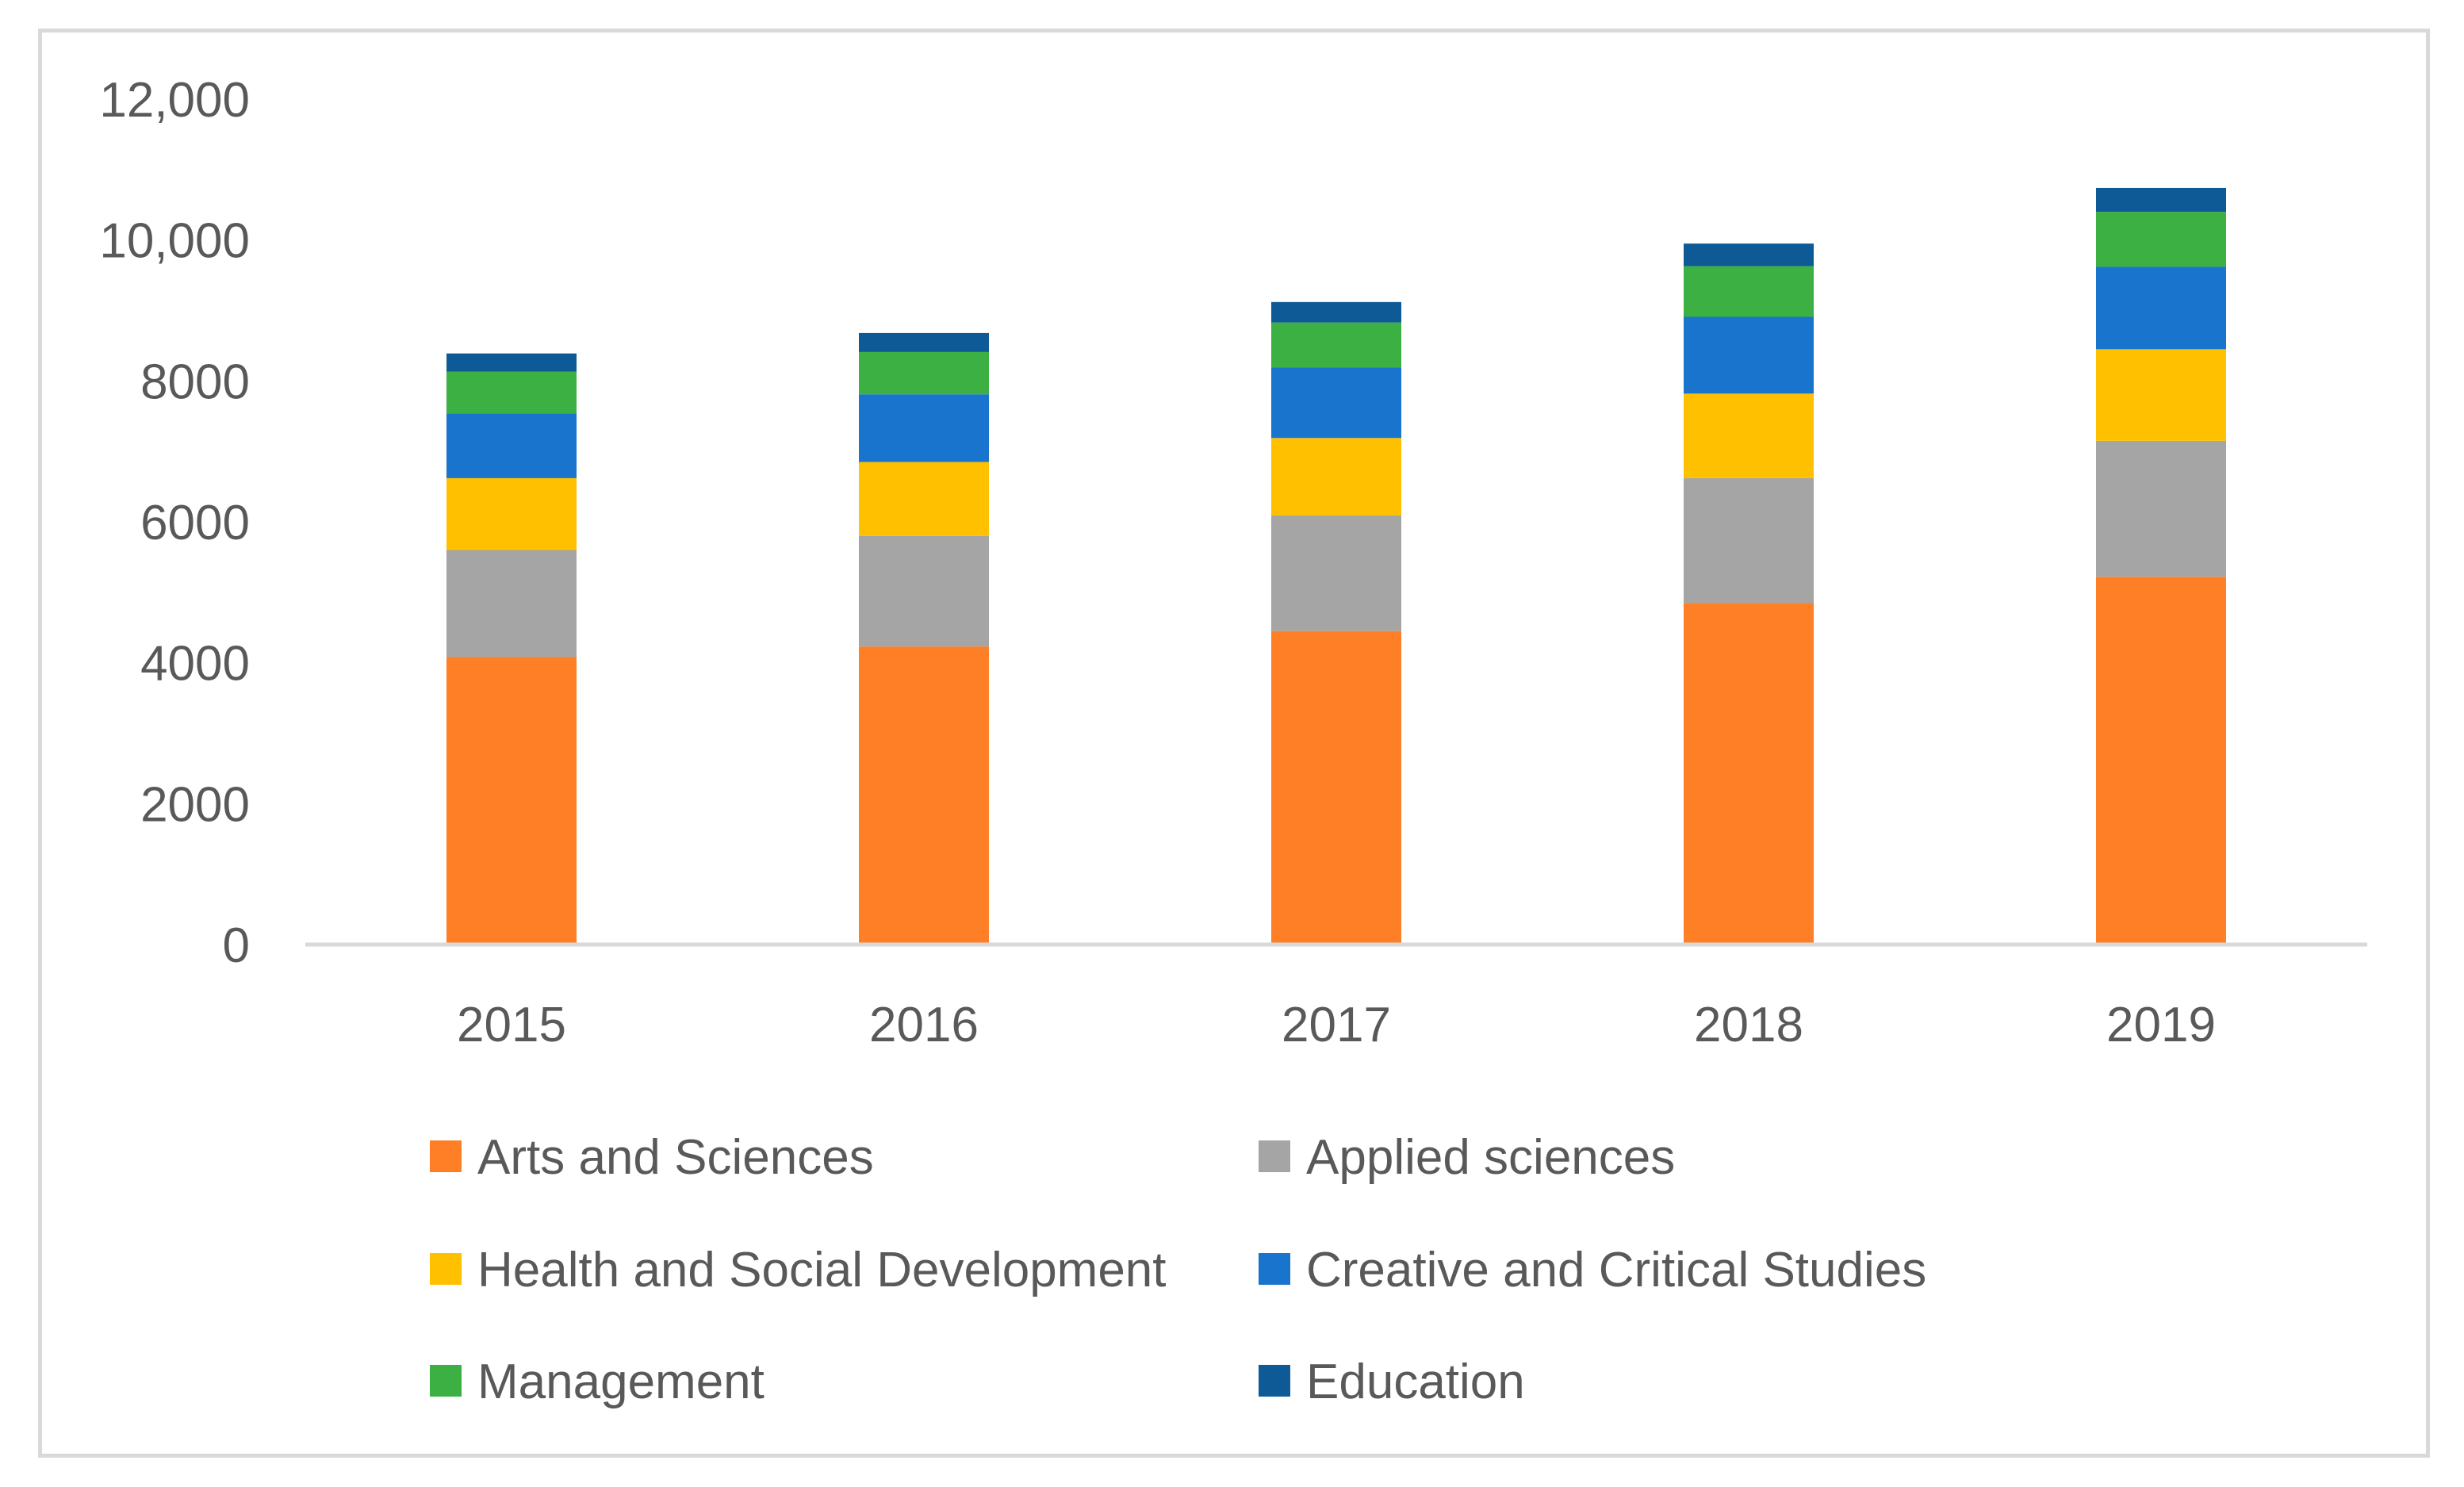 Image resolution: width=2464 pixels, height=1487 pixels. What do you see at coordinates (924, 1025) in the screenshot?
I see `x-tick-label: 2016` at bounding box center [924, 1025].